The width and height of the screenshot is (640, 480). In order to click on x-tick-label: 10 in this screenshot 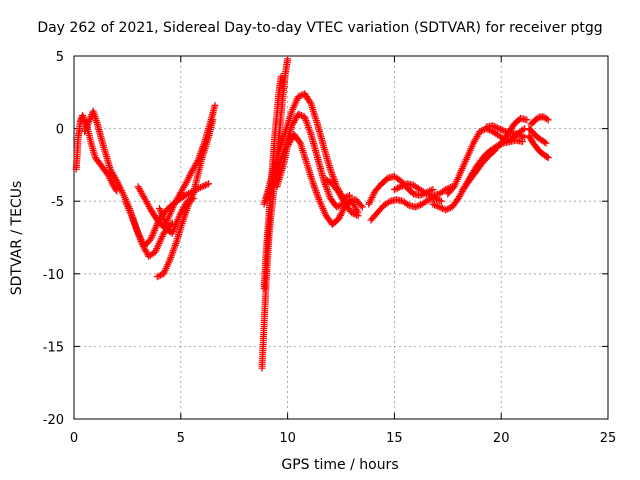, I will do `click(287, 438)`.